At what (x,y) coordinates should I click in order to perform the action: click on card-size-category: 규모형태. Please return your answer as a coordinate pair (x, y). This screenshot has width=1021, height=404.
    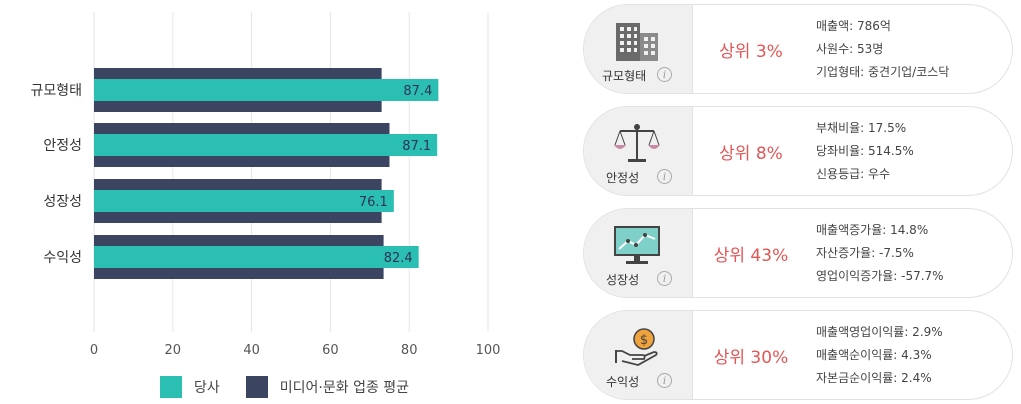
    Looking at the image, I should click on (624, 76).